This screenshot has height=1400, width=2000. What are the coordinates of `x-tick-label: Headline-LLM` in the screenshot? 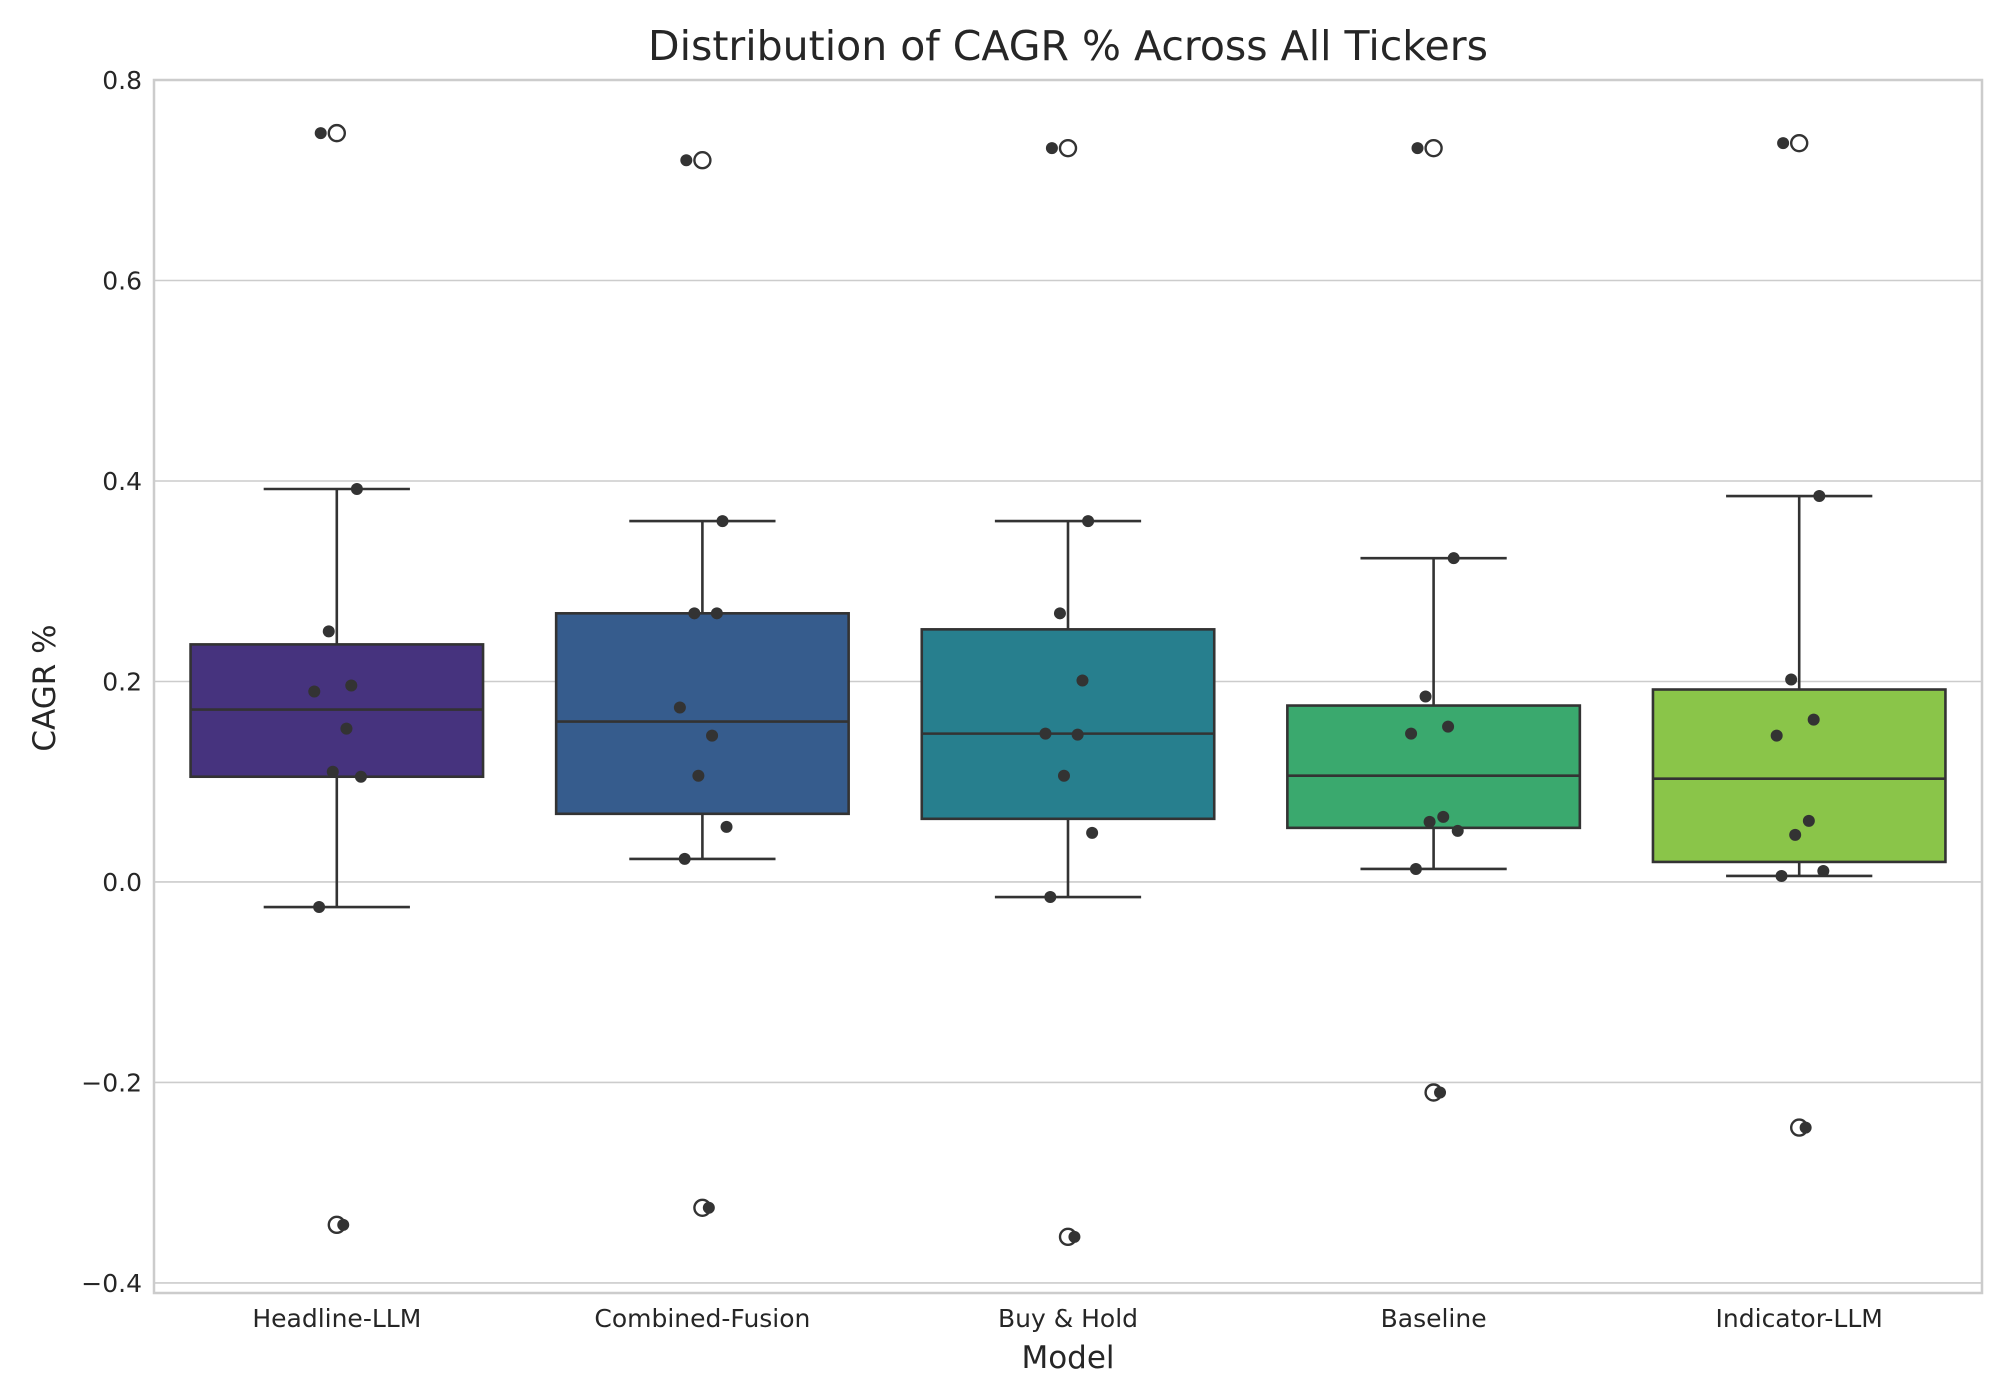 It's located at (336, 1318).